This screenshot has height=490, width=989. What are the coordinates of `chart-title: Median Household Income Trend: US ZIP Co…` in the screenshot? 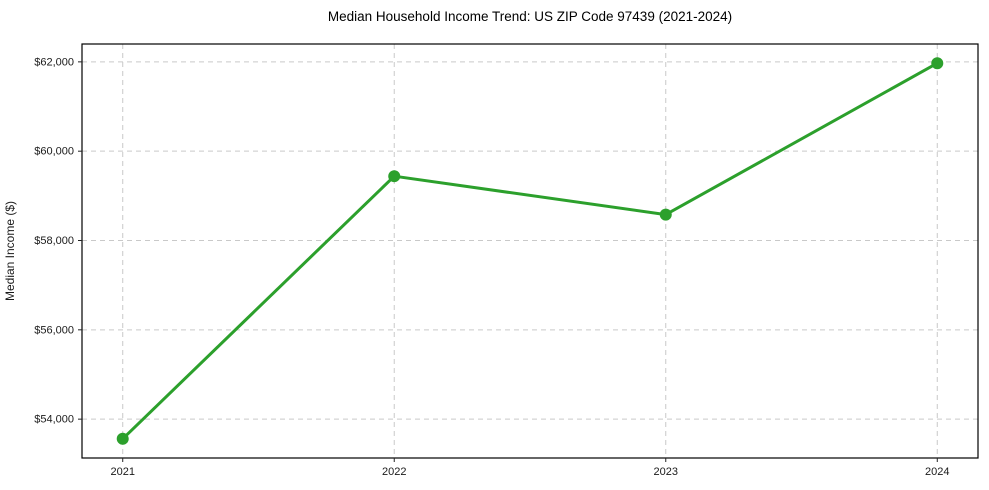 It's located at (530, 16).